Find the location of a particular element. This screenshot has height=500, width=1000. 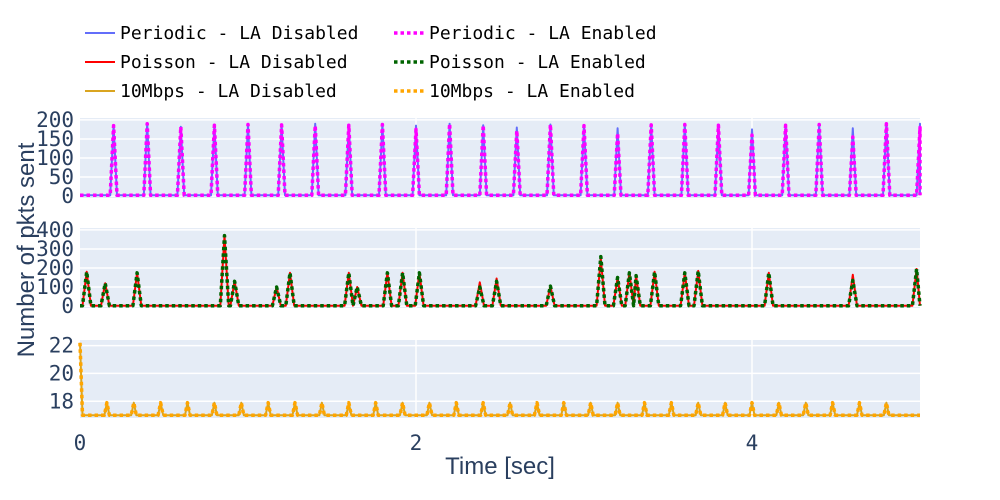

legend-item: Periodic - LA Enabled is located at coordinates (525, 33).